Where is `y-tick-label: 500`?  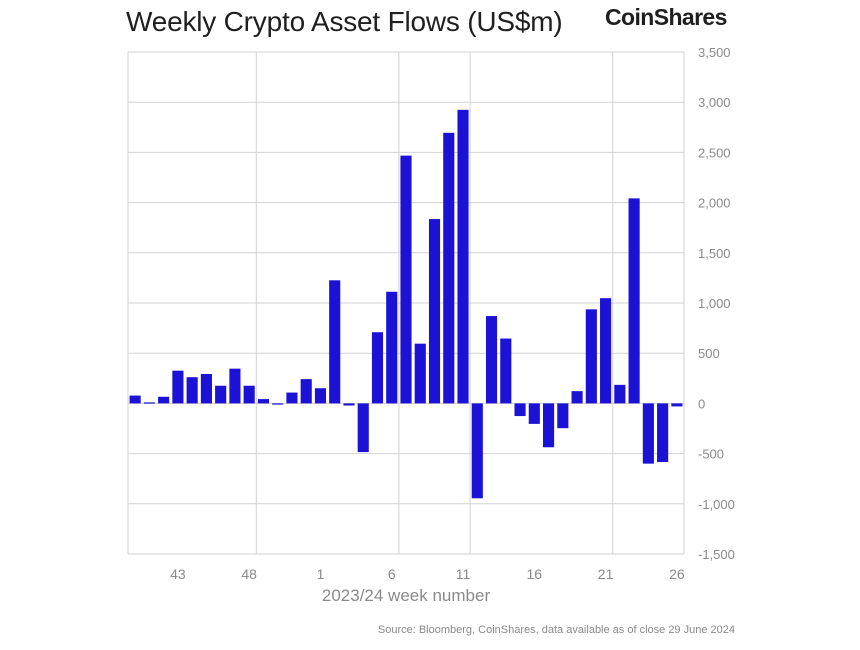
y-tick-label: 500 is located at coordinates (709, 353).